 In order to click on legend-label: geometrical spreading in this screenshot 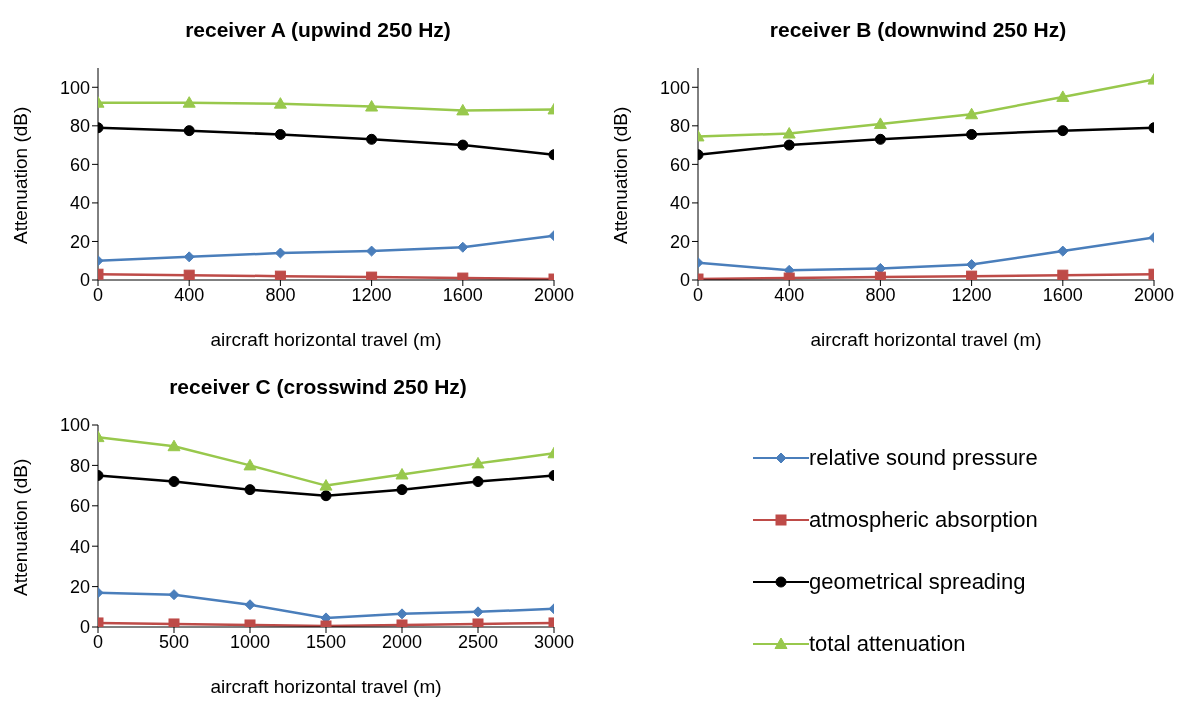, I will do `click(917, 582)`.